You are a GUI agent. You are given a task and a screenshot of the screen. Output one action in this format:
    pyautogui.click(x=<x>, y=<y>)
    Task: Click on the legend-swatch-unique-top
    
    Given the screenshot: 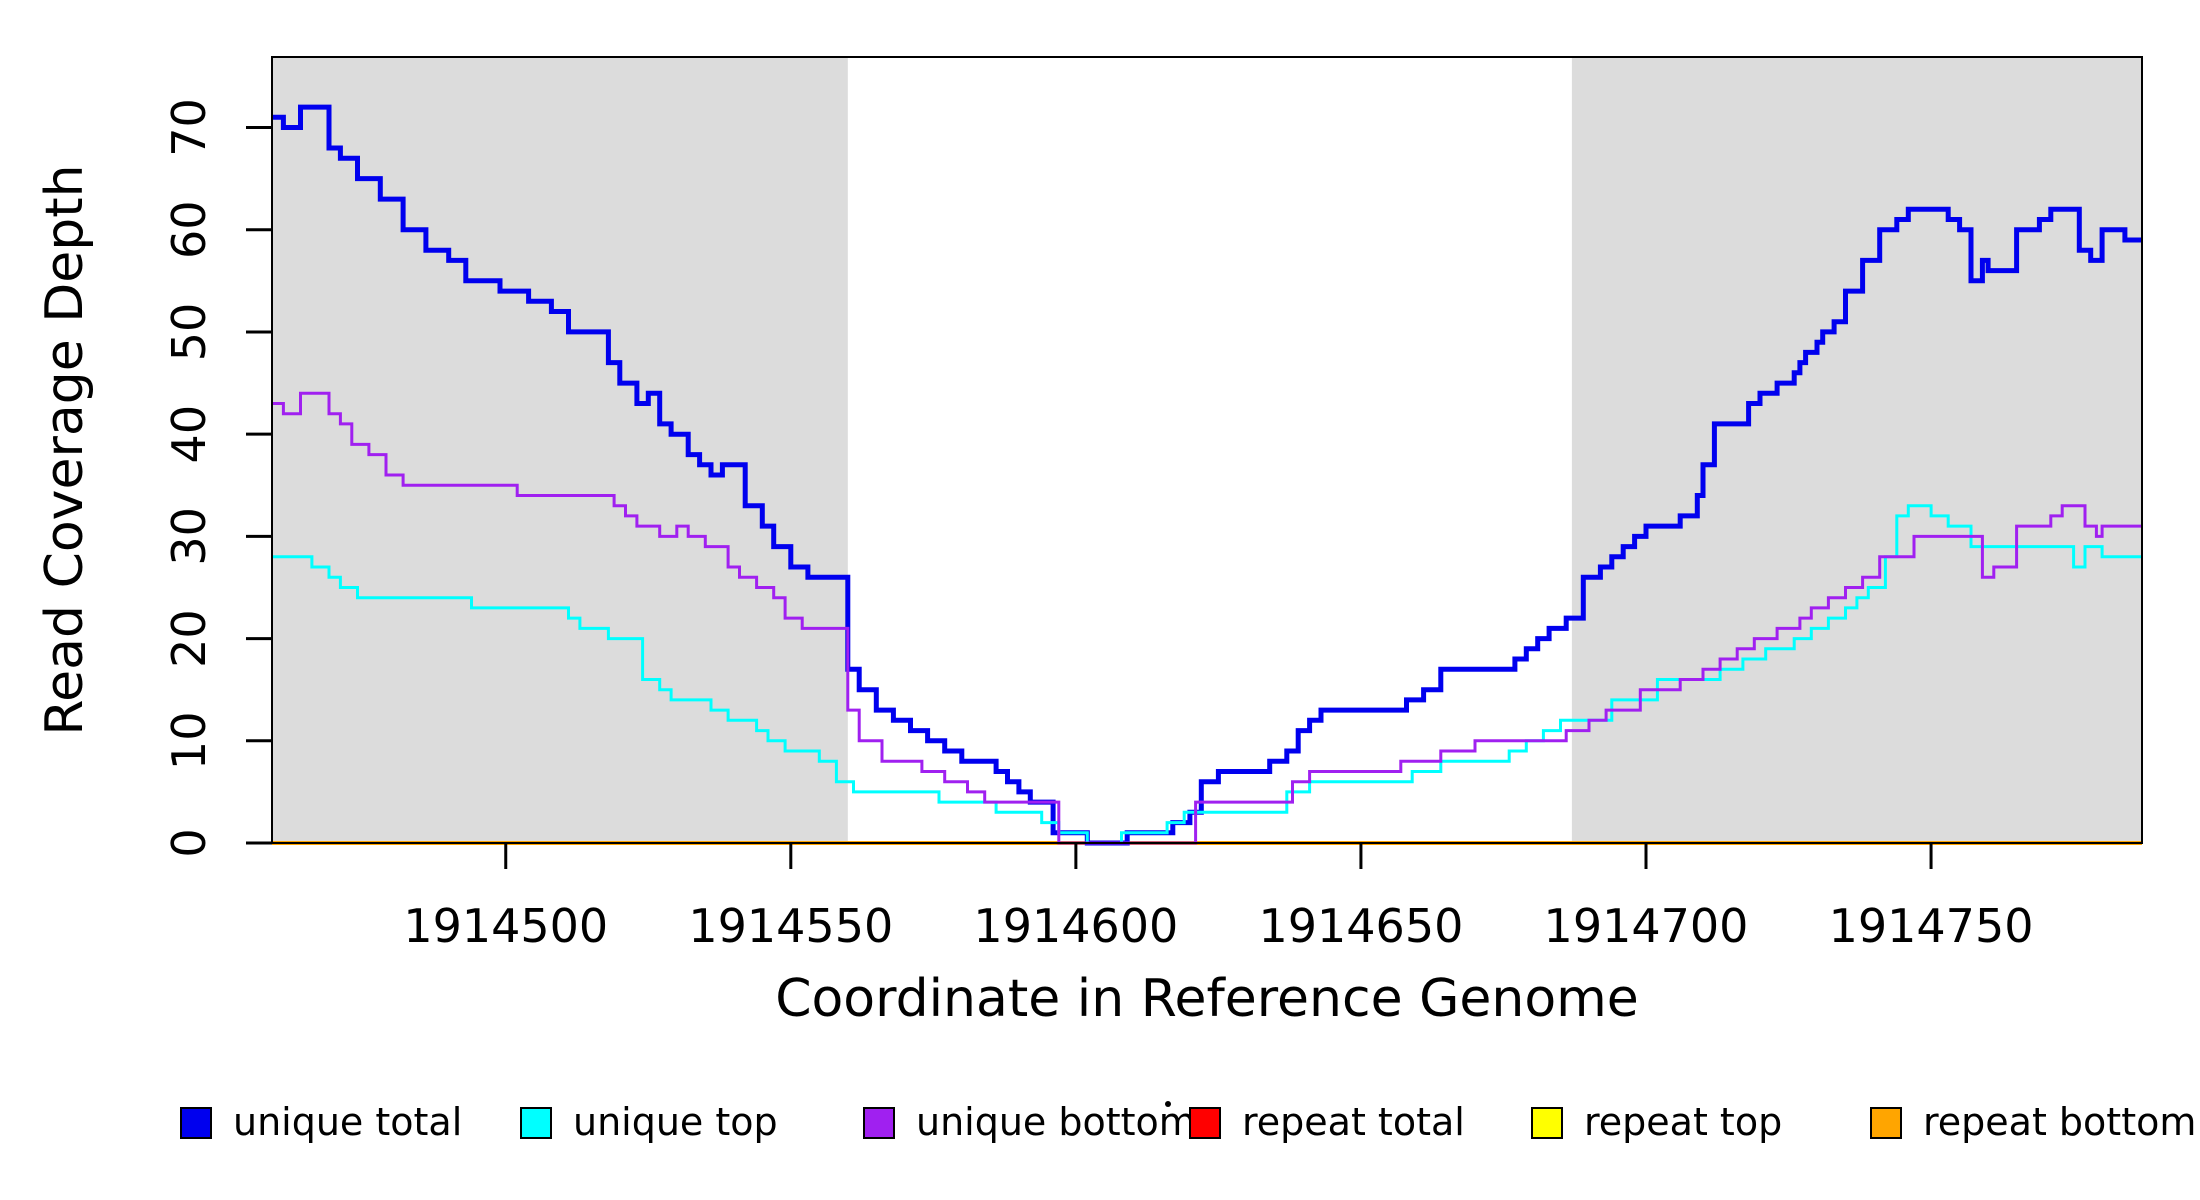 What is the action you would take?
    pyautogui.click(x=536, y=1123)
    